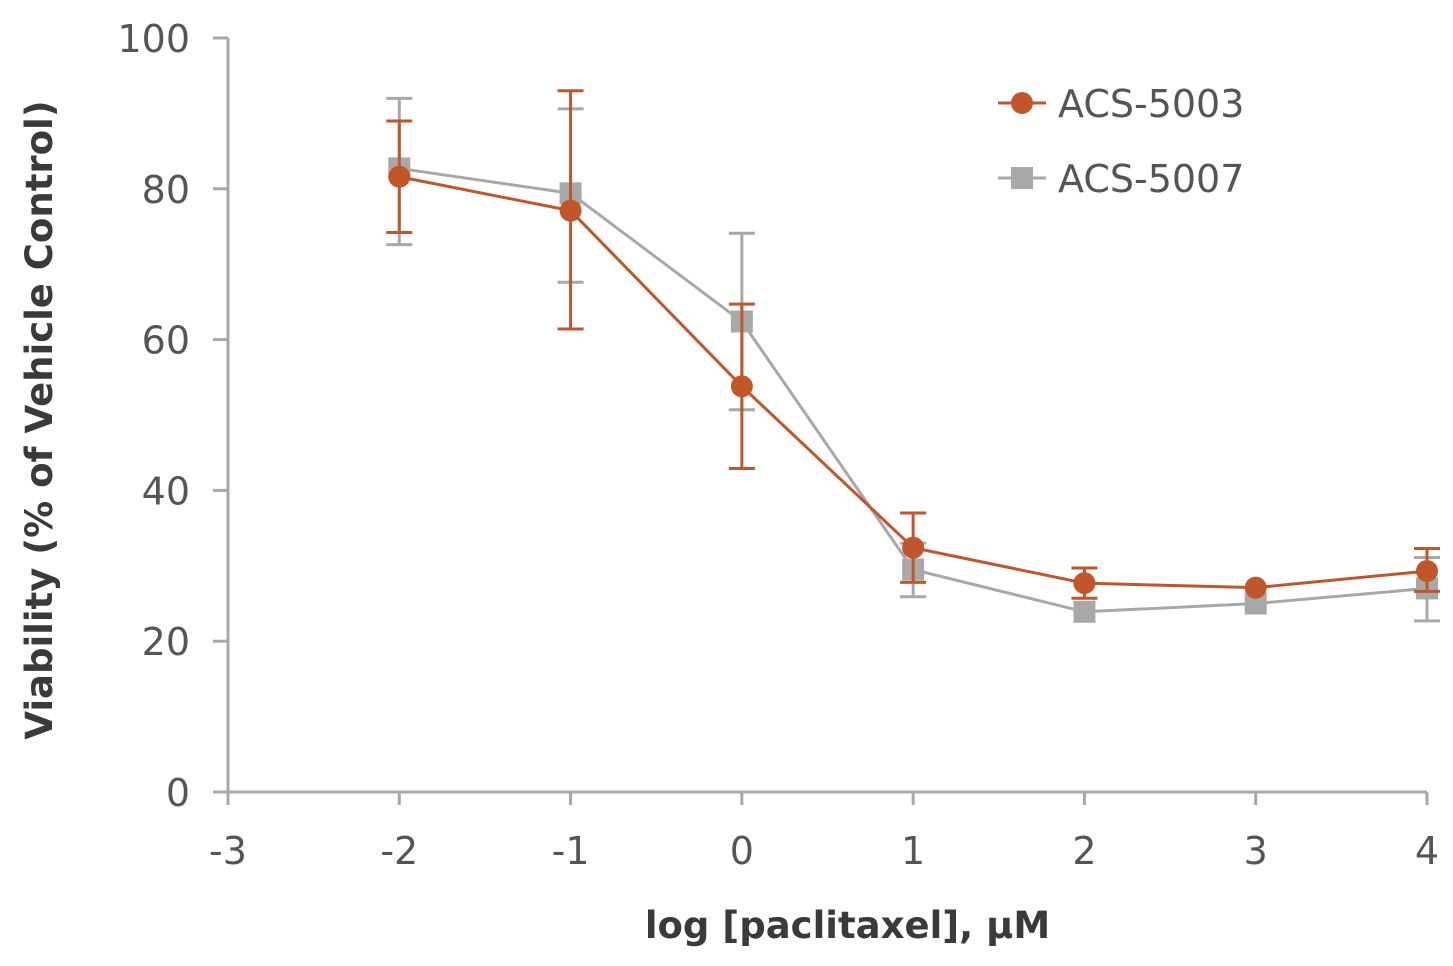  I want to click on legend-item: ACS-5007, so click(1121, 179).